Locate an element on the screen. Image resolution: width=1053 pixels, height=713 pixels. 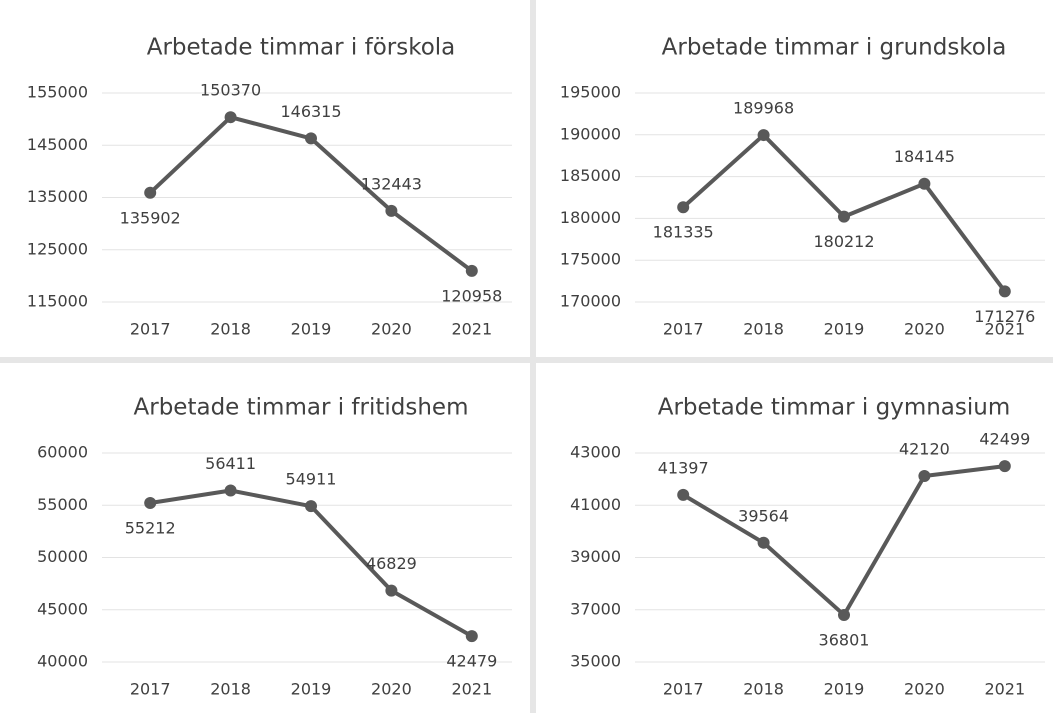
y-tick-label: 155000 is located at coordinates (57, 92).